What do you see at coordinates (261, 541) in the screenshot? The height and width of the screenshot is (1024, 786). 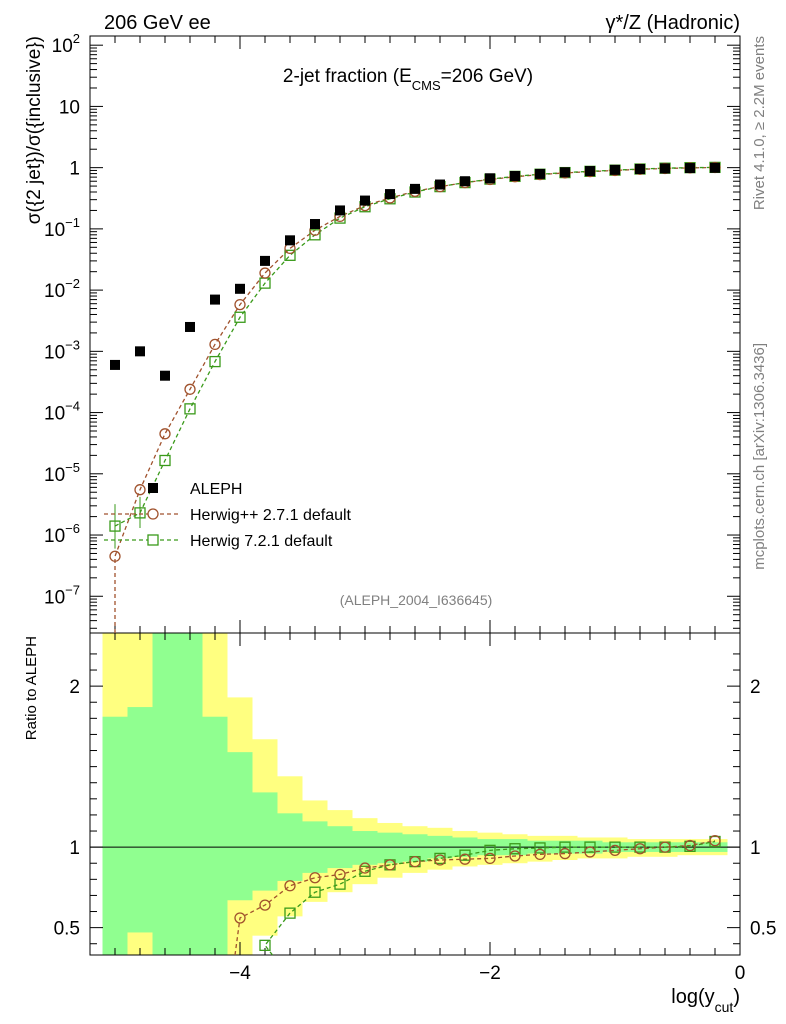 I see `legend-label: Herwig 7.2.1 default` at bounding box center [261, 541].